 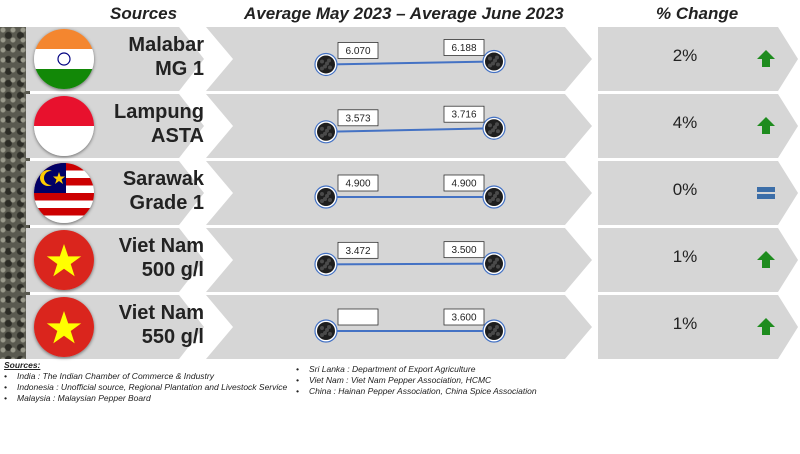 I want to click on svg-text: 3.500, so click(x=463, y=250).